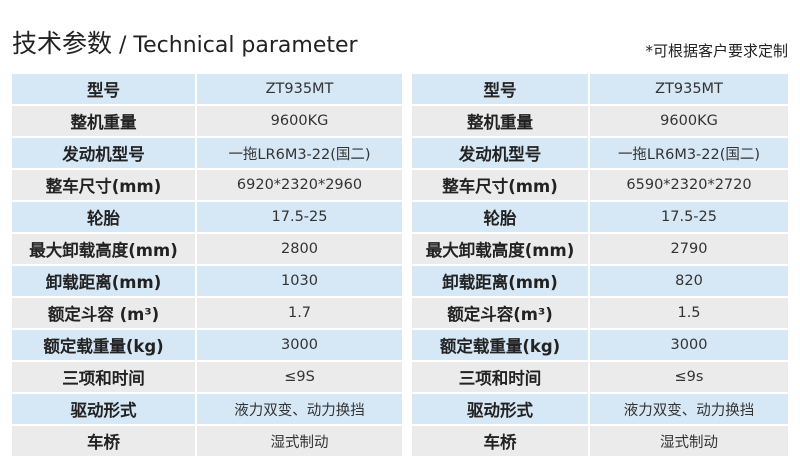 The width and height of the screenshot is (800, 473). I want to click on table-row: 整车尺寸(mm) 6920*2320*2960, so click(207, 185).